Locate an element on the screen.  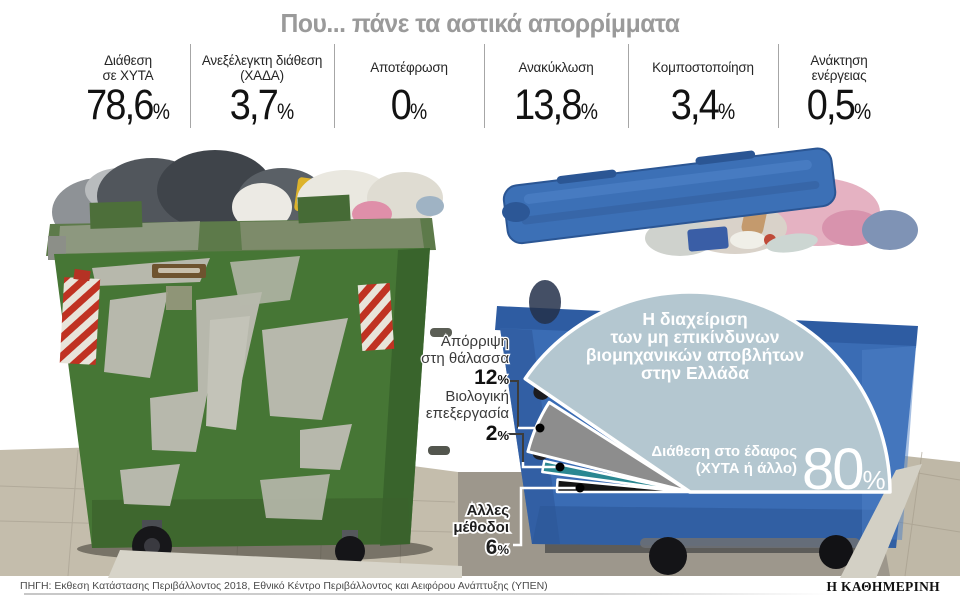
stat-label-line: Κομποστοποίηση is located at coordinates (703, 68).